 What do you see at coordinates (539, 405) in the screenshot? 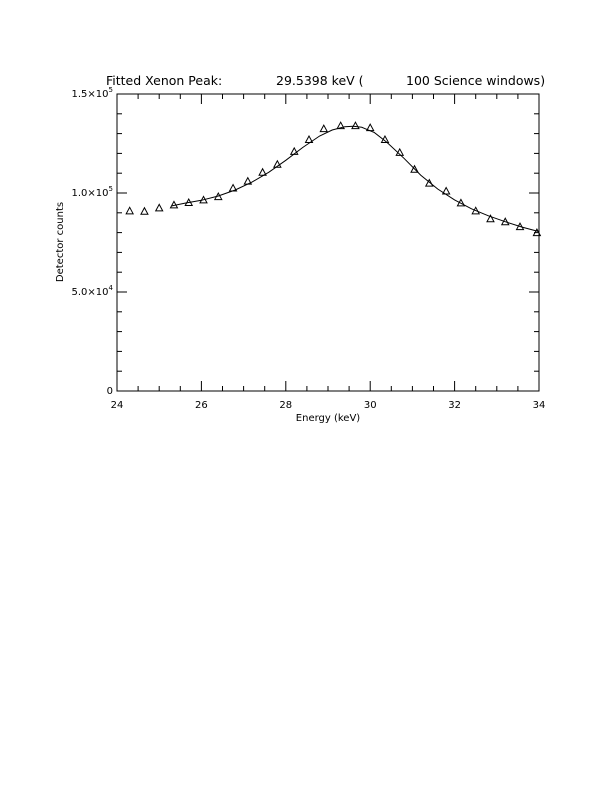
I see `x-tick-label: 34` at bounding box center [539, 405].